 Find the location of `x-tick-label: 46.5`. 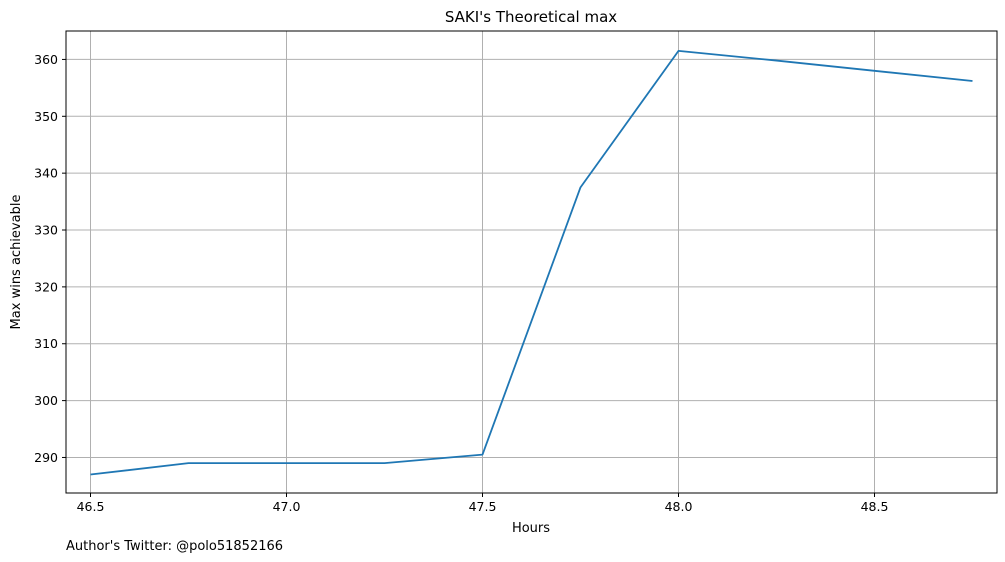

x-tick-label: 46.5 is located at coordinates (91, 506).